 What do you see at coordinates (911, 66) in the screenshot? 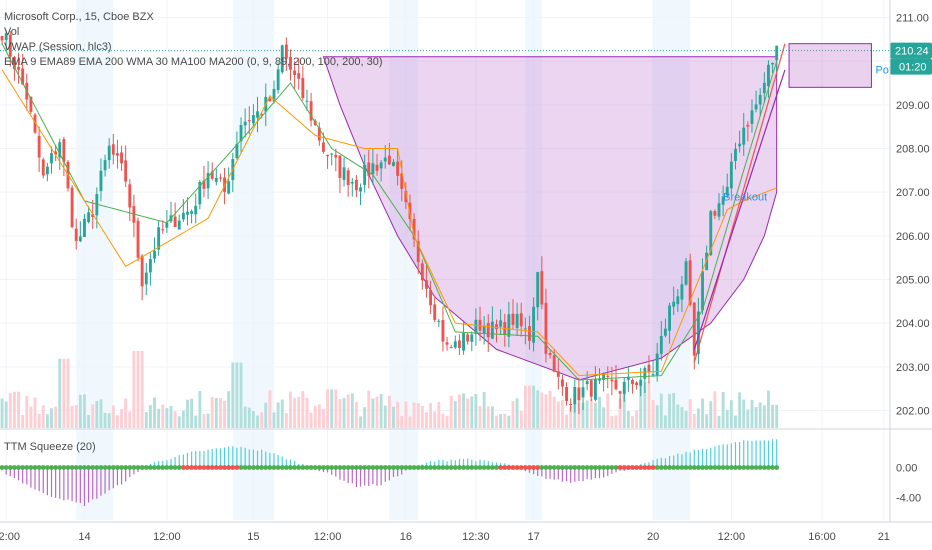
I see `countdown-badge` at bounding box center [911, 66].